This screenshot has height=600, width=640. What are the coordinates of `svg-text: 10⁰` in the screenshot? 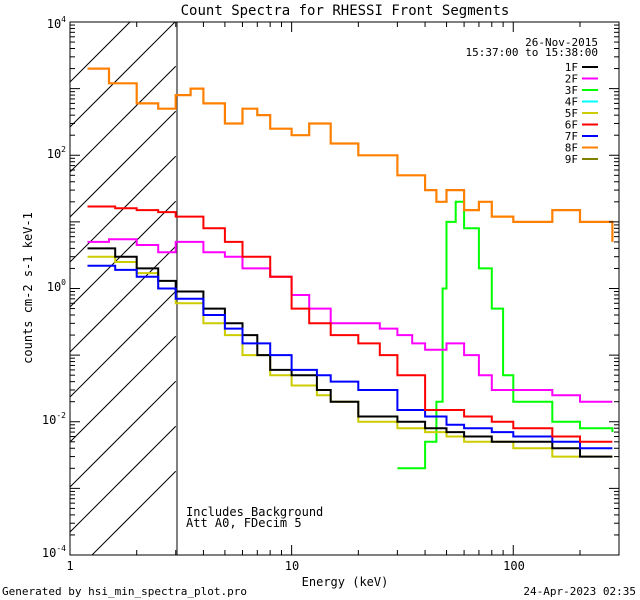 It's located at (56, 286).